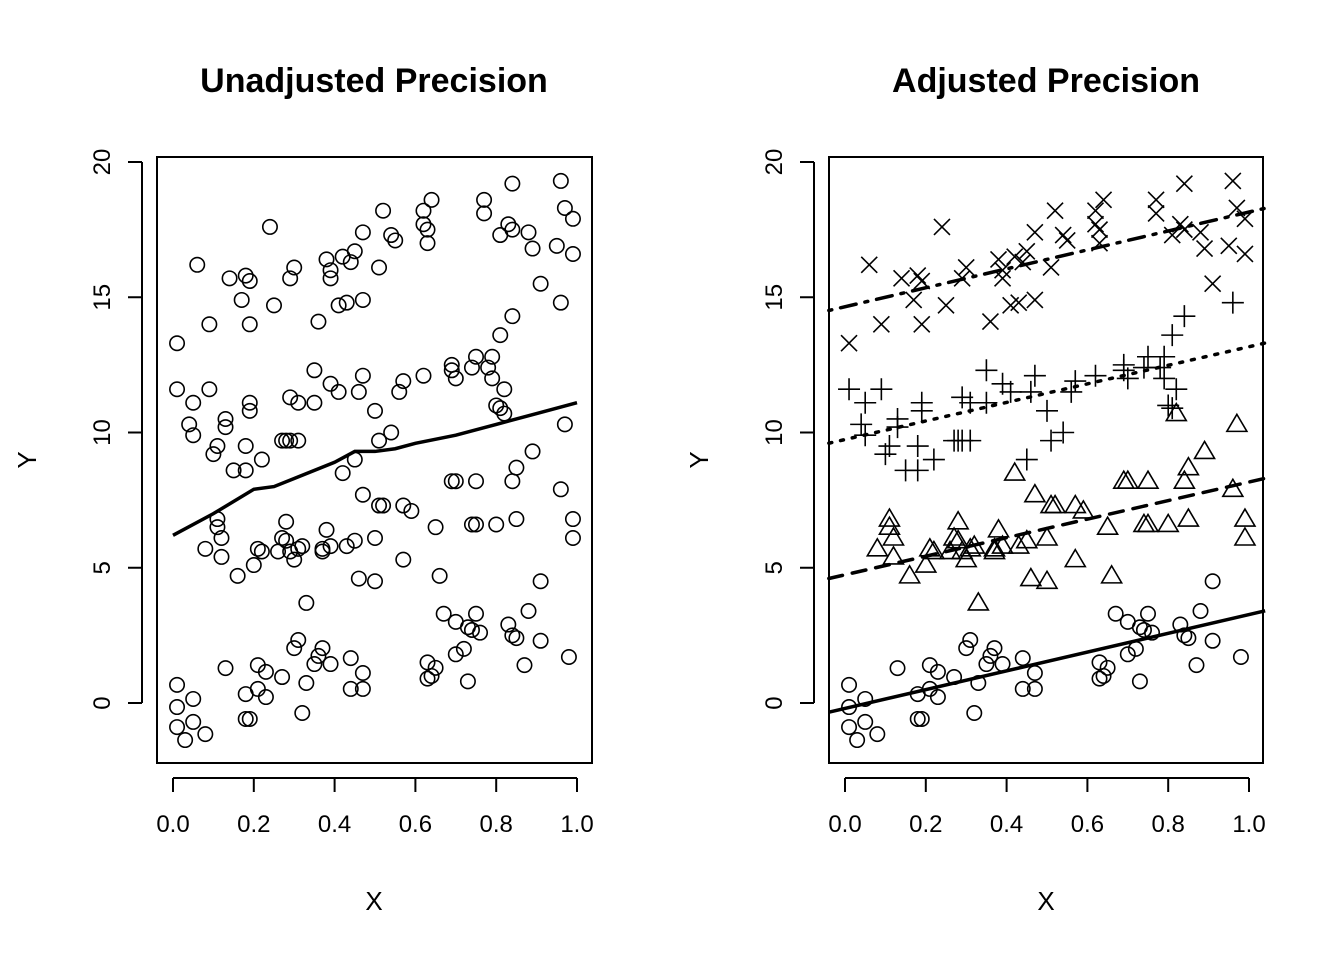  I want to click on x-tick-label: 0.4, so click(1006, 824).